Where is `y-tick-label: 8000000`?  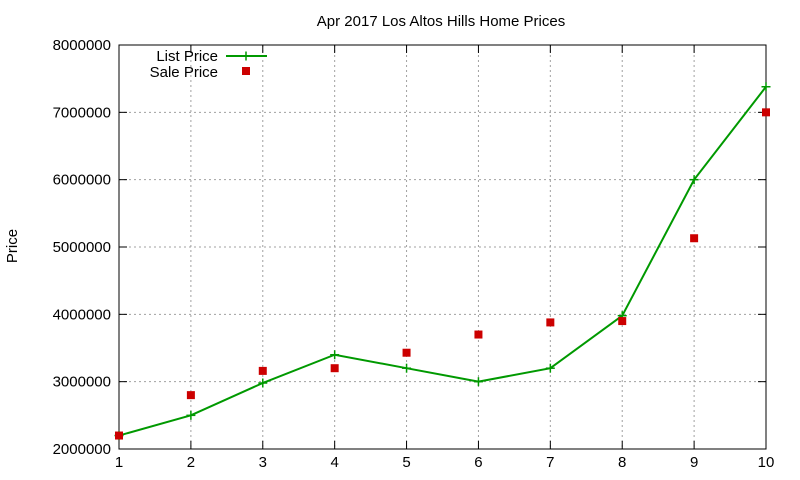
y-tick-label: 8000000 is located at coordinates (82, 45).